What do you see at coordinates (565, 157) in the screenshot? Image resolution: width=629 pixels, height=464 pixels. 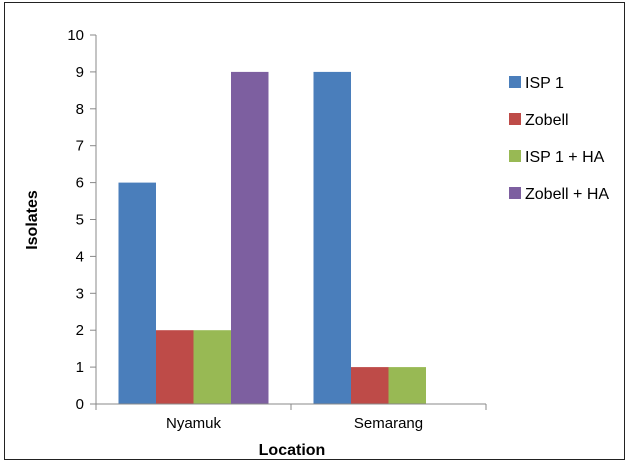 I see `legend-label: ISP 1 + HA` at bounding box center [565, 157].